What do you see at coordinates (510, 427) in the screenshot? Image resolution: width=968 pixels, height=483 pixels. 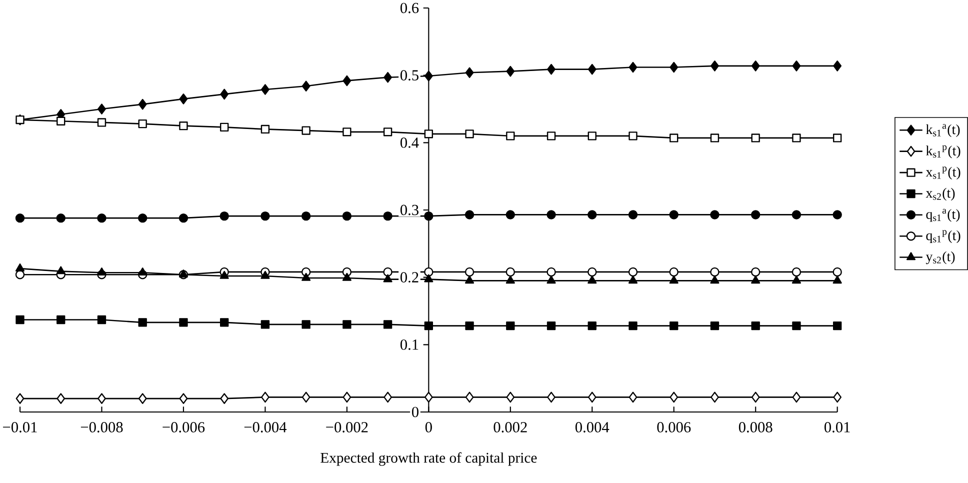 I see `x-tick-label: 0.002` at bounding box center [510, 427].